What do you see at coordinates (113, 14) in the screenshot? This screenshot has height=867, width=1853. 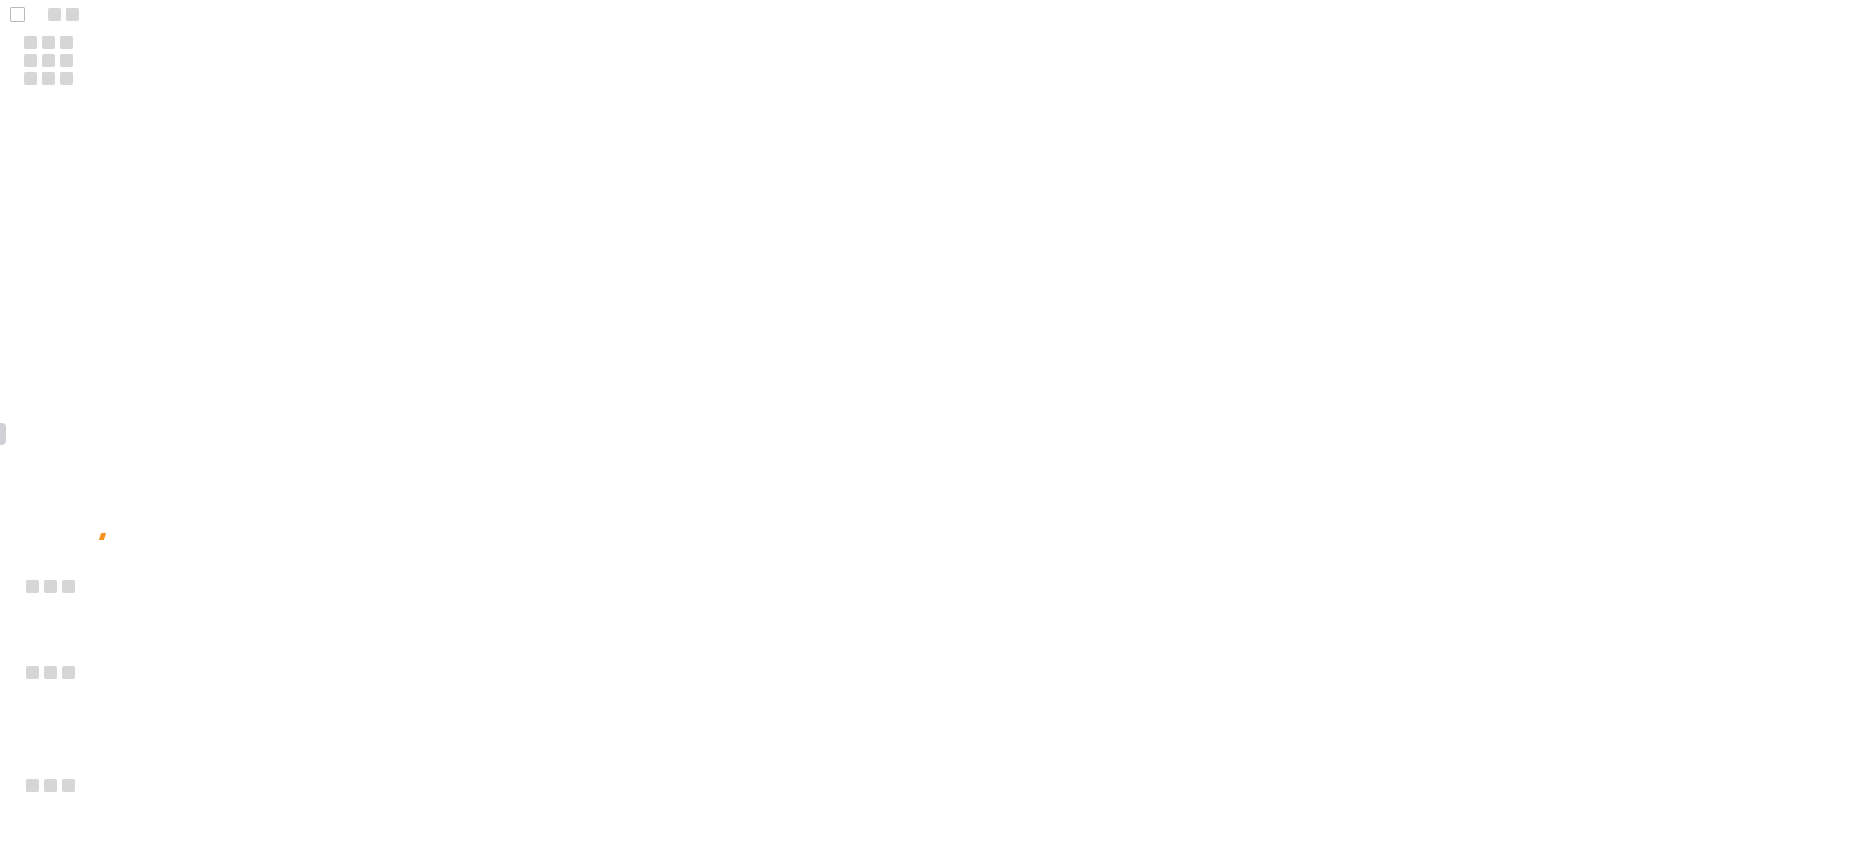 I see `high-value` at bounding box center [113, 14].